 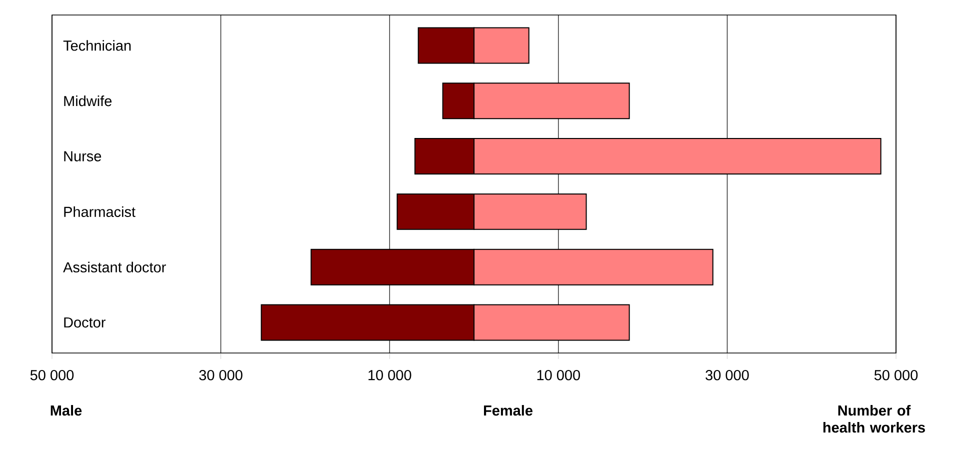 I want to click on y-tick-label: Midwife, so click(x=88, y=101).